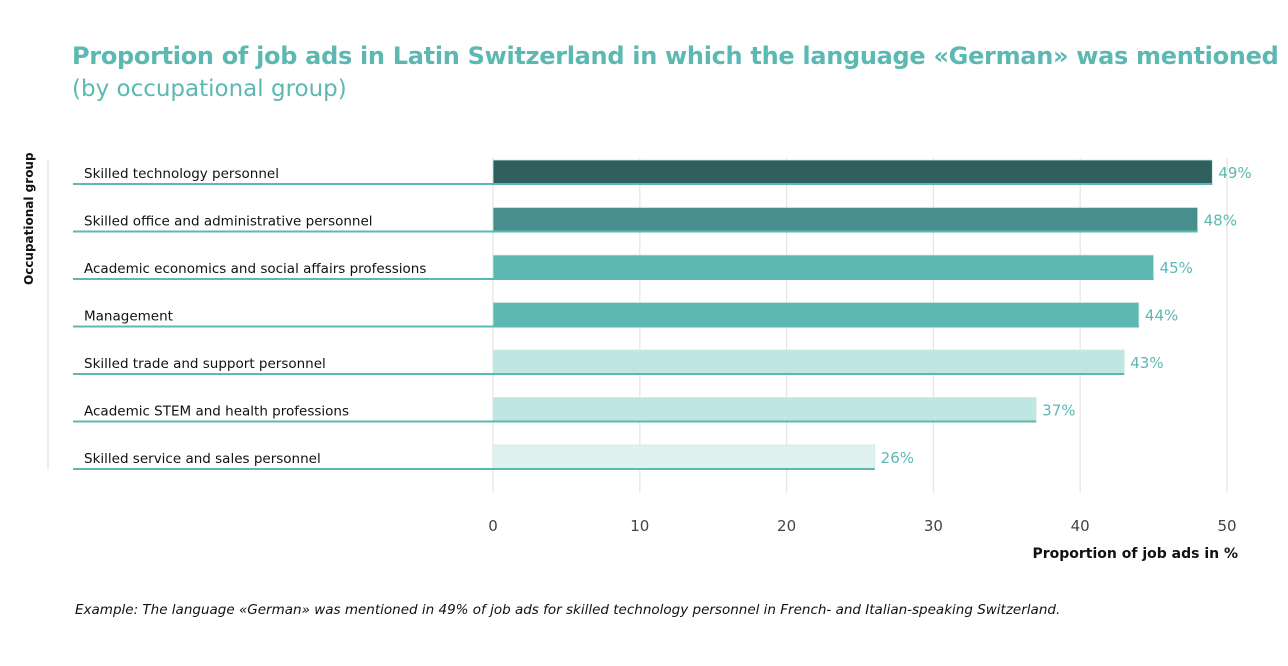  Describe the element at coordinates (1176, 268) in the screenshot. I see `value-label: 45%` at that location.